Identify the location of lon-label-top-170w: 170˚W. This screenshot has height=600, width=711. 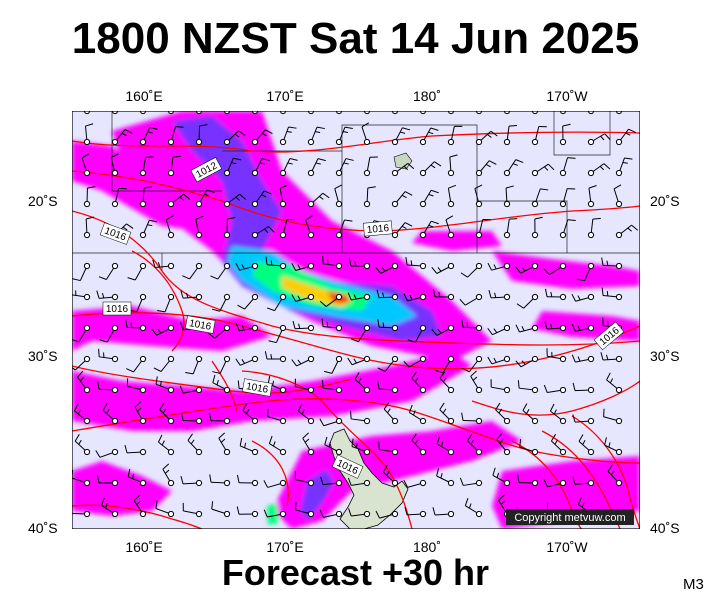
(567, 96).